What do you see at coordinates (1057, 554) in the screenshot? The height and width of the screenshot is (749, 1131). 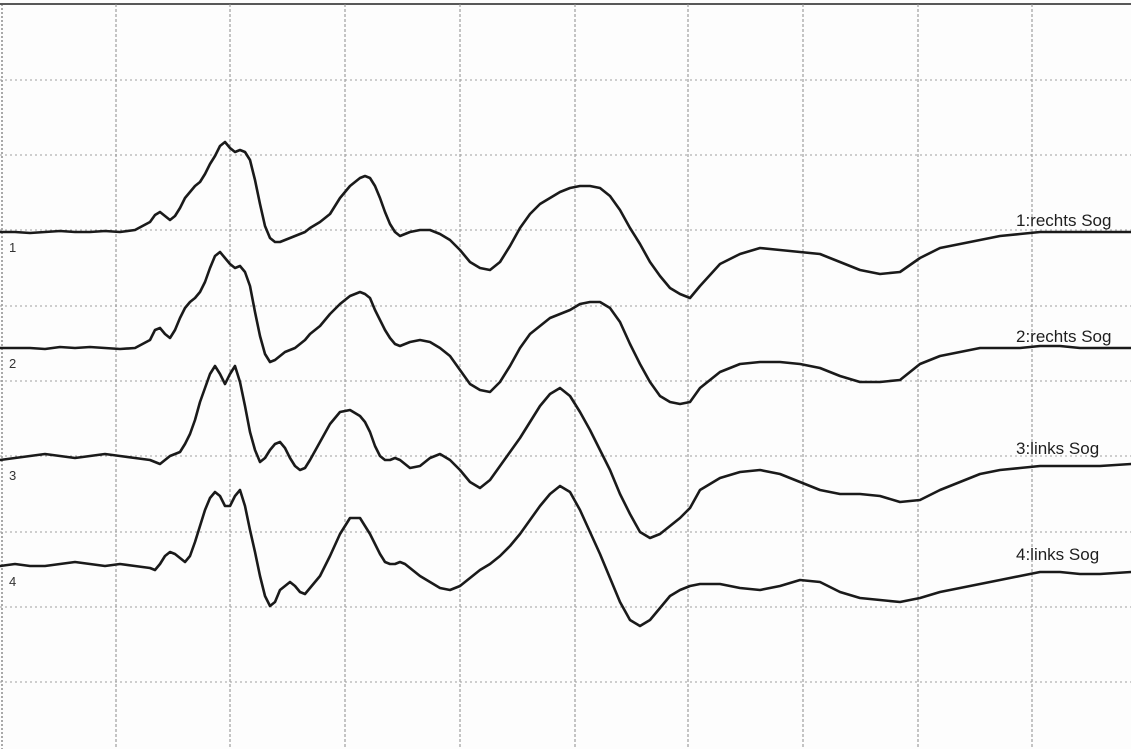 I see `series-label-4: 4:links Sog` at bounding box center [1057, 554].